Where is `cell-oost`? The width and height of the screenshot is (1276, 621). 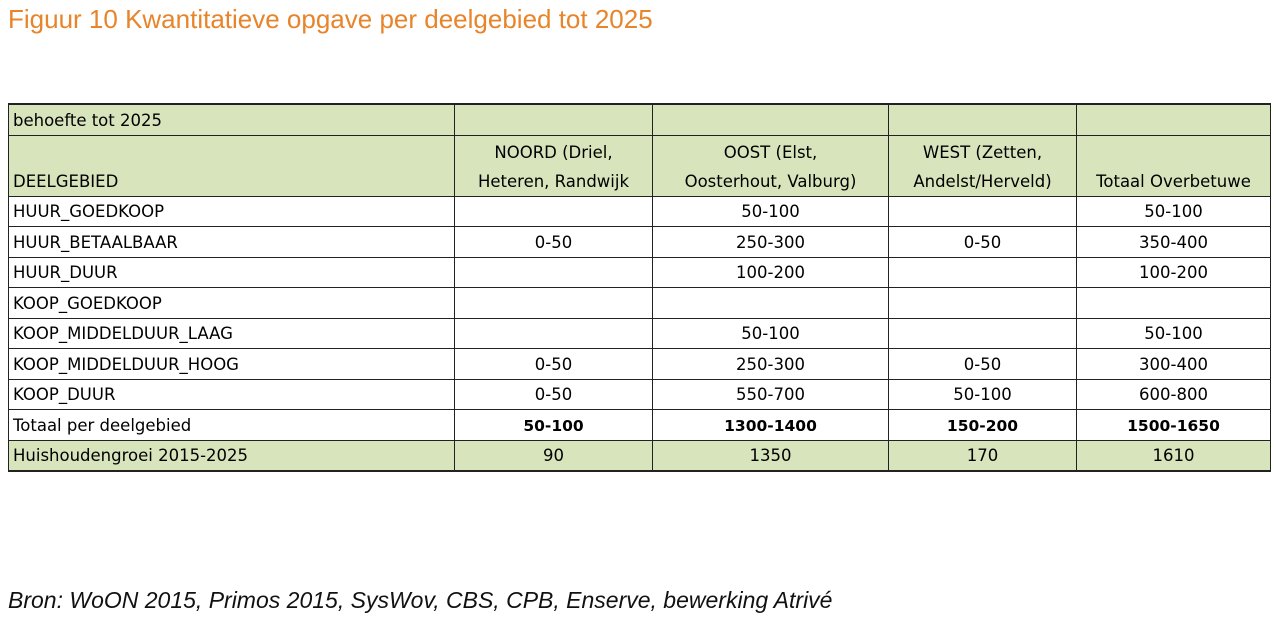
cell-oost is located at coordinates (770, 303).